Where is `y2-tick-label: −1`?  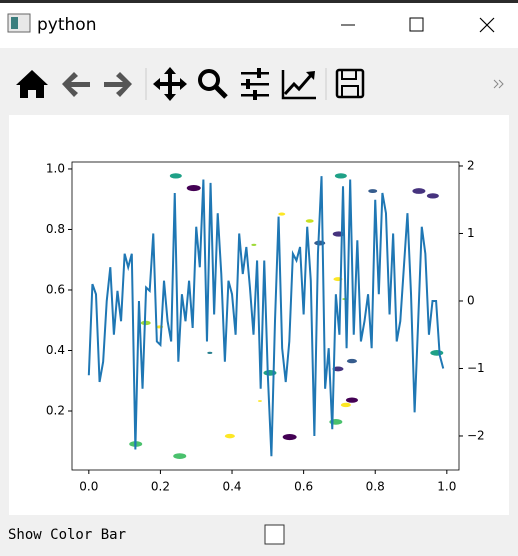 y2-tick-label: −1 is located at coordinates (476, 368).